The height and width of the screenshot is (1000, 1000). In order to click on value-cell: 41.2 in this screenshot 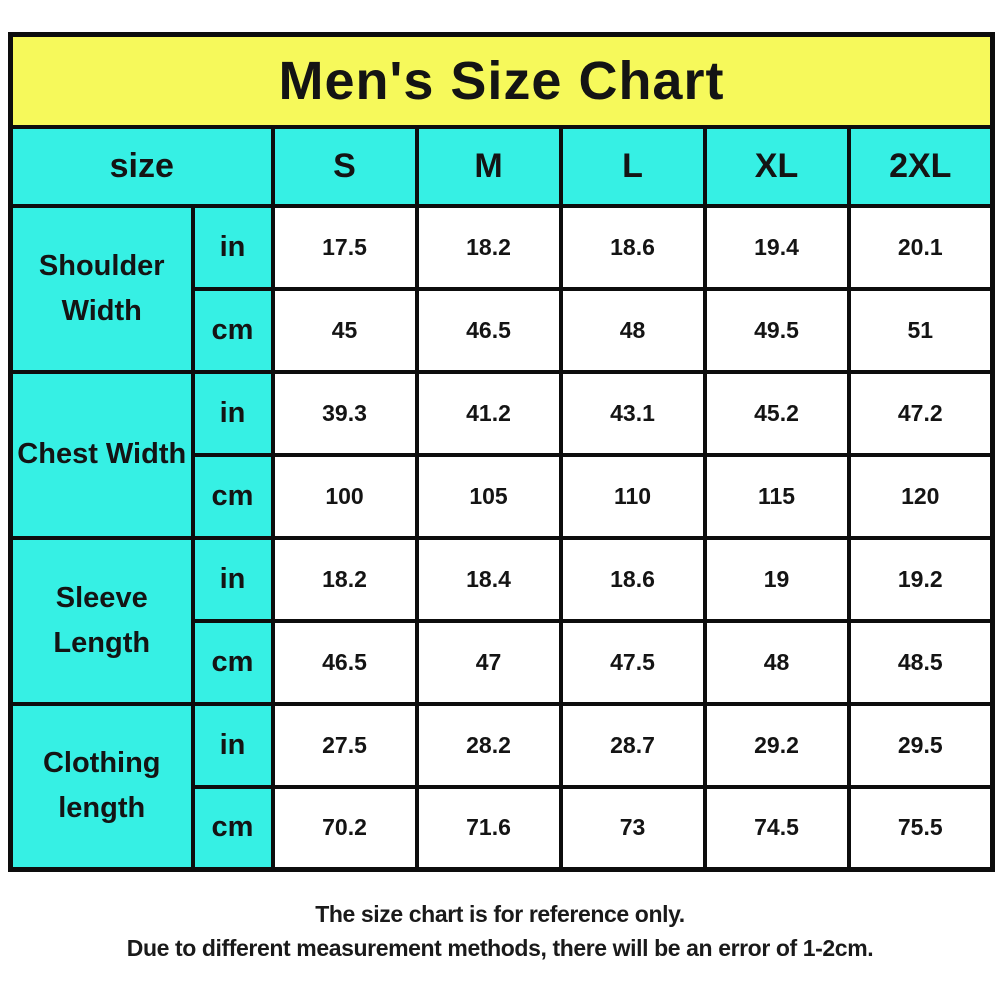, I will do `click(488, 413)`.